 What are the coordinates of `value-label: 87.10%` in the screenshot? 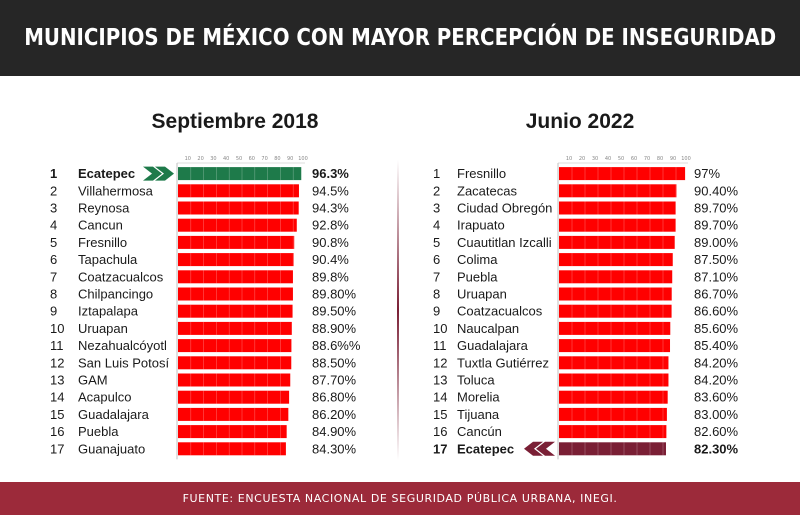 It's located at (716, 276).